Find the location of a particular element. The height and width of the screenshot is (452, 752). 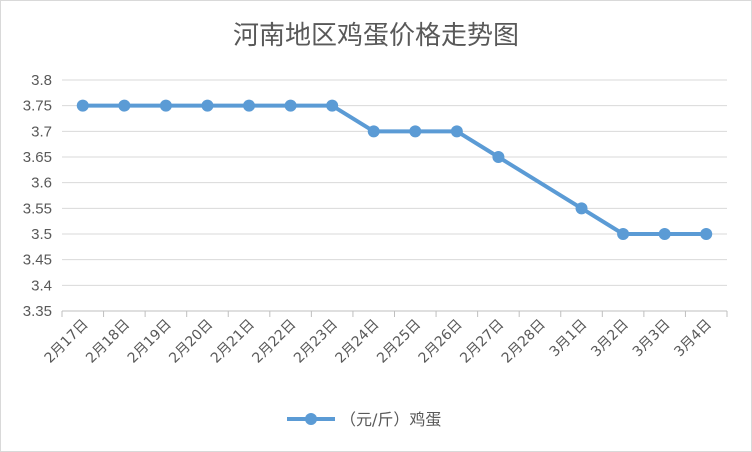

y-tick-label: 3.7 is located at coordinates (41, 131).